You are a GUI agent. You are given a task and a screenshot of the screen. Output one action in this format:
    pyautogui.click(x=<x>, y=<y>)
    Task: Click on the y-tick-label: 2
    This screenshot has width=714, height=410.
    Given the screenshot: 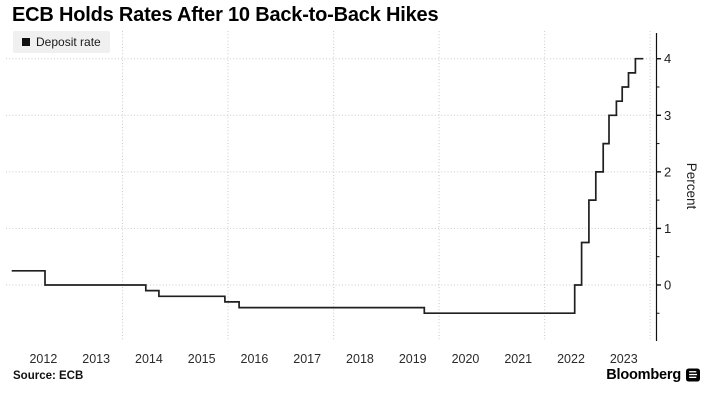 What is the action you would take?
    pyautogui.click(x=667, y=171)
    